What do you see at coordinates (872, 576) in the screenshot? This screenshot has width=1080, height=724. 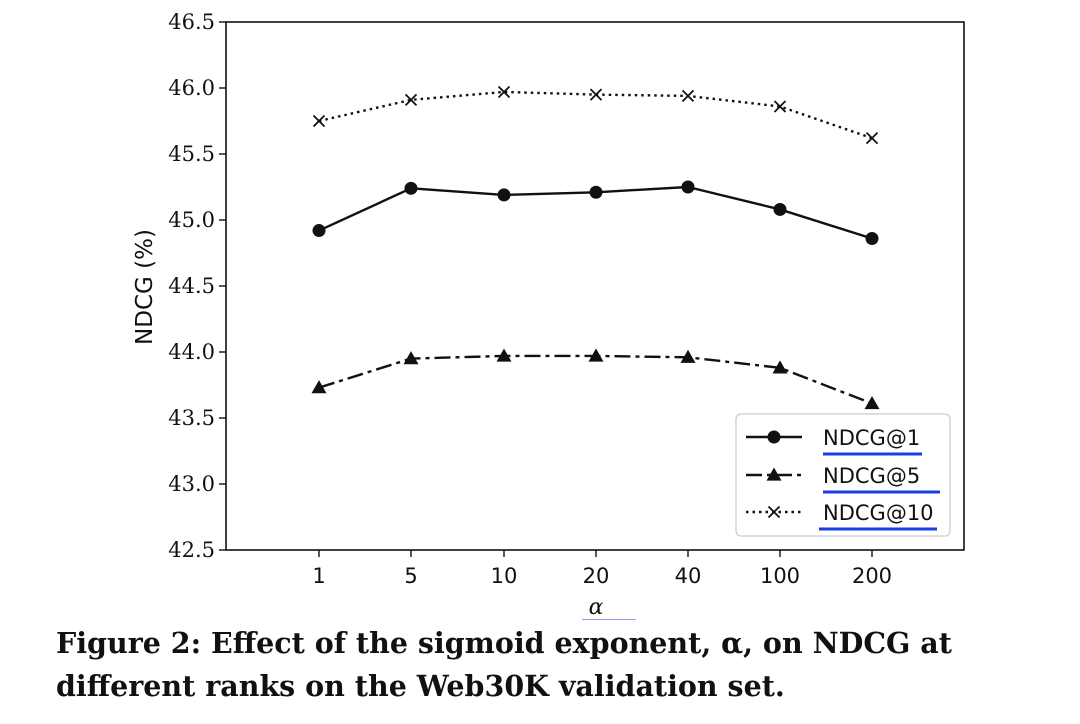 I see `x-tick-label: 200` at bounding box center [872, 576].